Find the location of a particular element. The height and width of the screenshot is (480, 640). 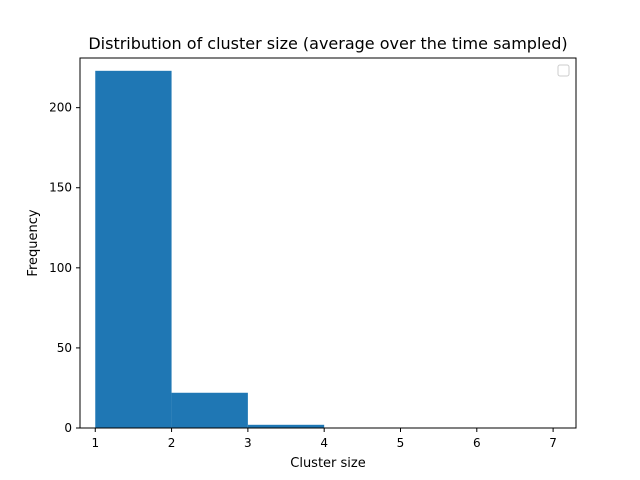

y-axis: 0 50 100 150 200 is located at coordinates (64, 268).